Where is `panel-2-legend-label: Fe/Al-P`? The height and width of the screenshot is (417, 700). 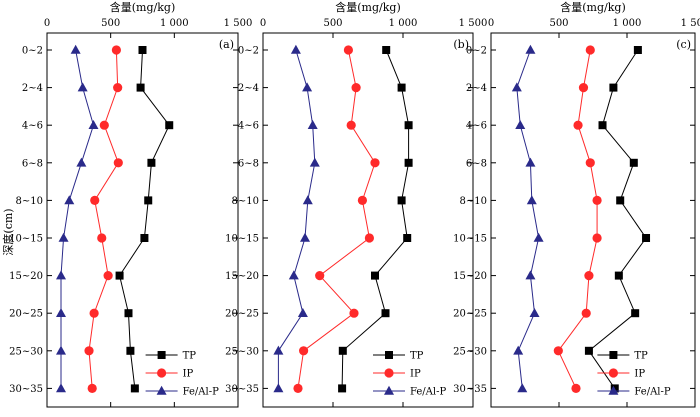 panel-2-legend-label: Fe/Al-P is located at coordinates (428, 392).